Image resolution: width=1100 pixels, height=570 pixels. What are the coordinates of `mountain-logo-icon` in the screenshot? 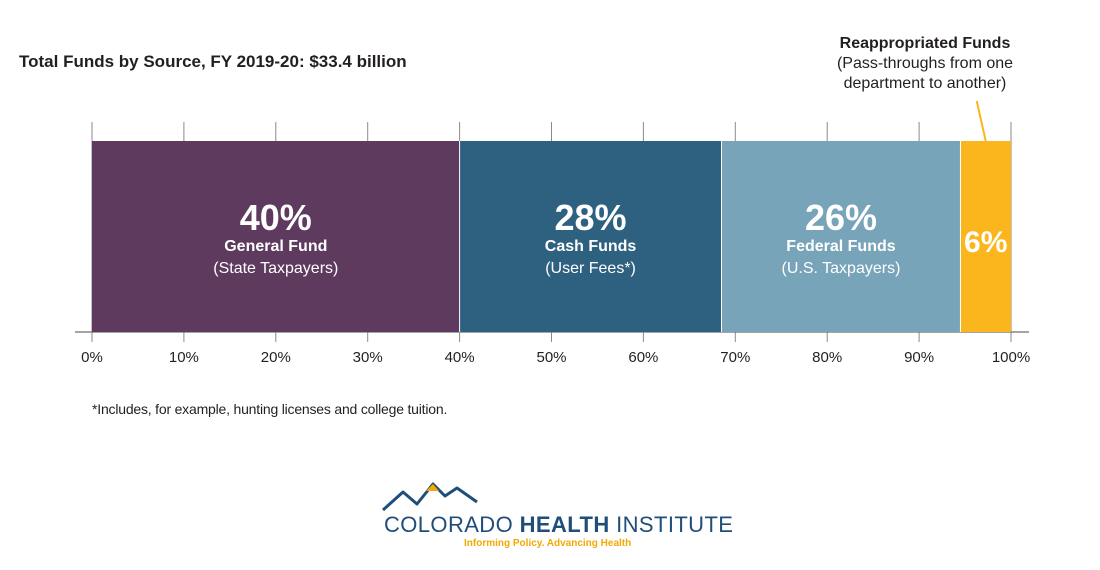 It's located at (429, 497).